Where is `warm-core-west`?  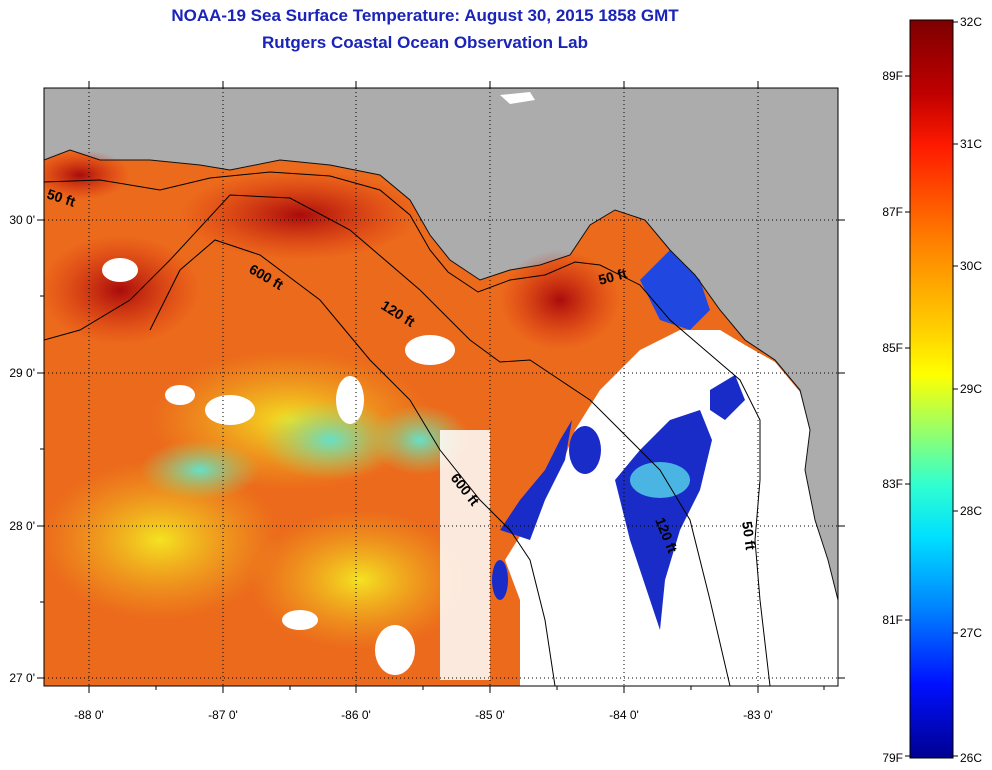
warm-core-west is located at coordinates (122, 290).